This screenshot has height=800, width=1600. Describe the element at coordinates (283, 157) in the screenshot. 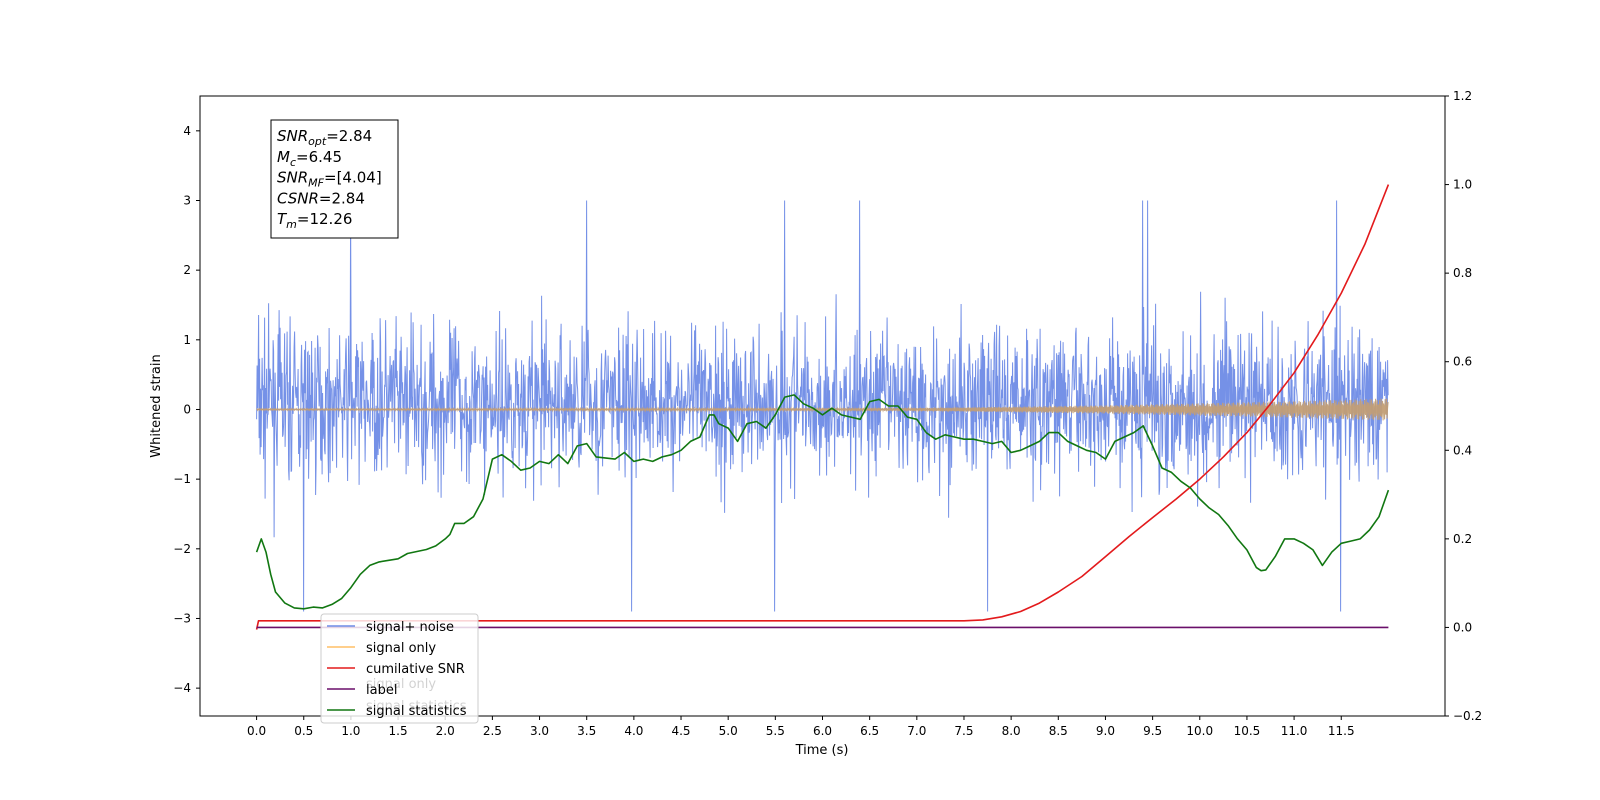

I see `annotation-symbol: M` at that location.